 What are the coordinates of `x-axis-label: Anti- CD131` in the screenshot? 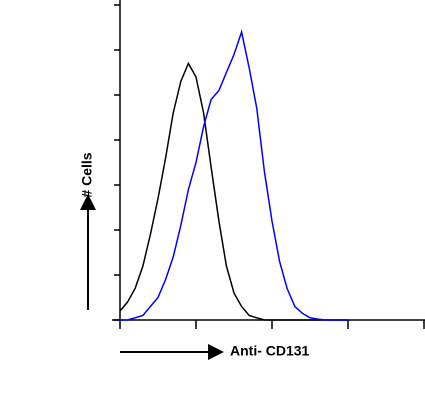 It's located at (270, 351).